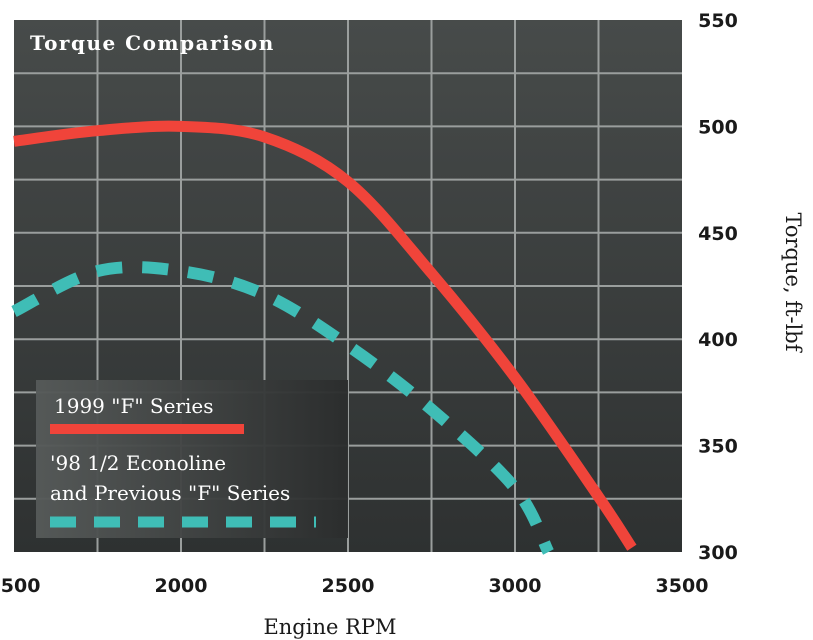  I want to click on y-axis-ticks: 300 350 400 450 500 550, so click(718, 287).